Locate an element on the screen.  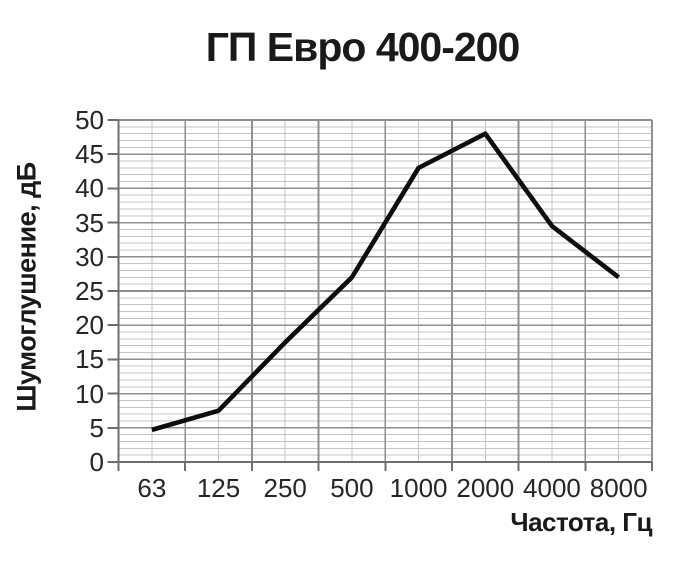
x-axis-title: Частота, Гц is located at coordinates (581, 522).